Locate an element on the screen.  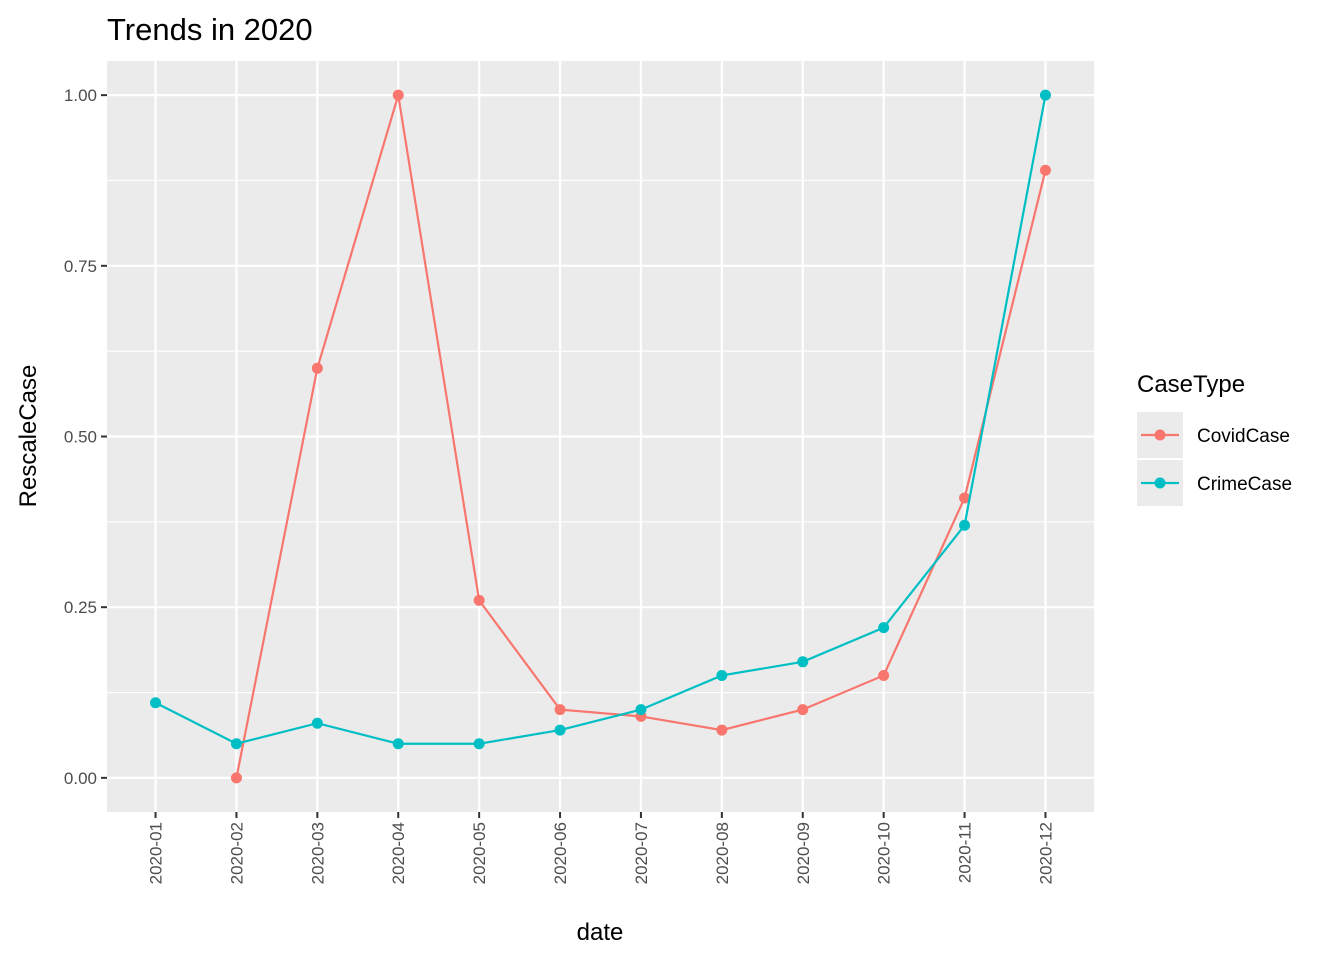
chart-title: Trends in 2020 is located at coordinates (210, 29).